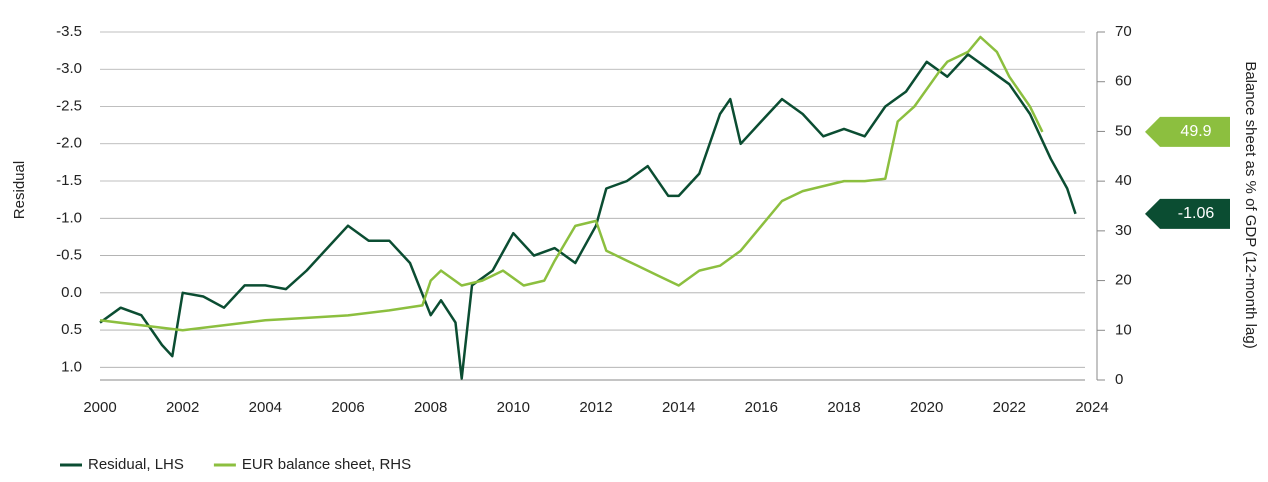  Describe the element at coordinates (71, 329) in the screenshot. I see `y-tick-label: 0.5` at that location.